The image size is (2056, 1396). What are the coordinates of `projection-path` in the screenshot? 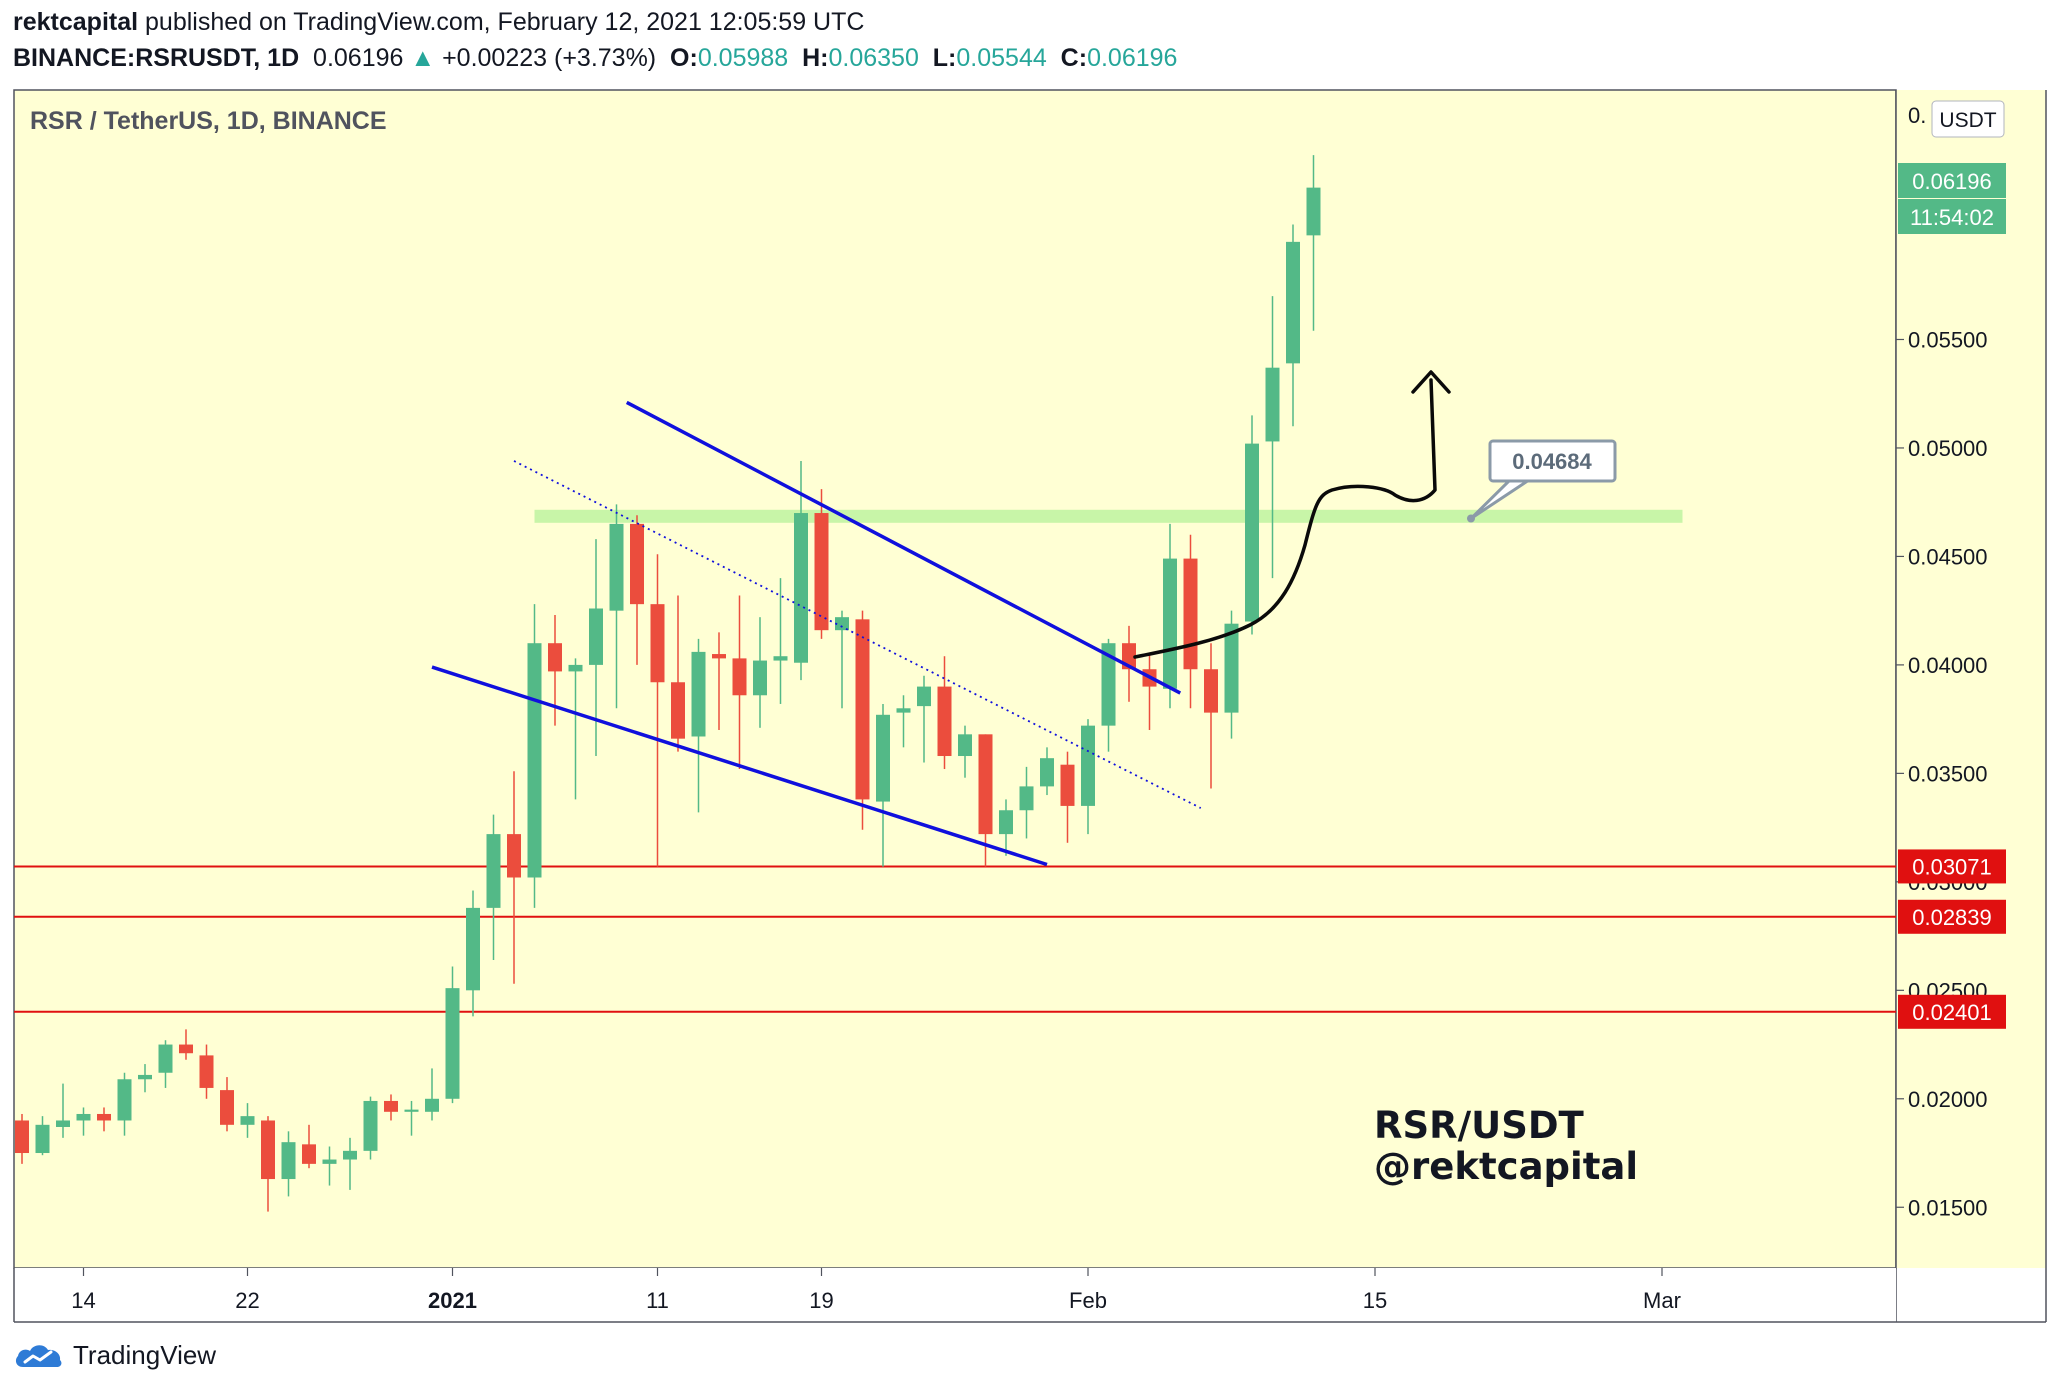 It's located at (1285, 518).